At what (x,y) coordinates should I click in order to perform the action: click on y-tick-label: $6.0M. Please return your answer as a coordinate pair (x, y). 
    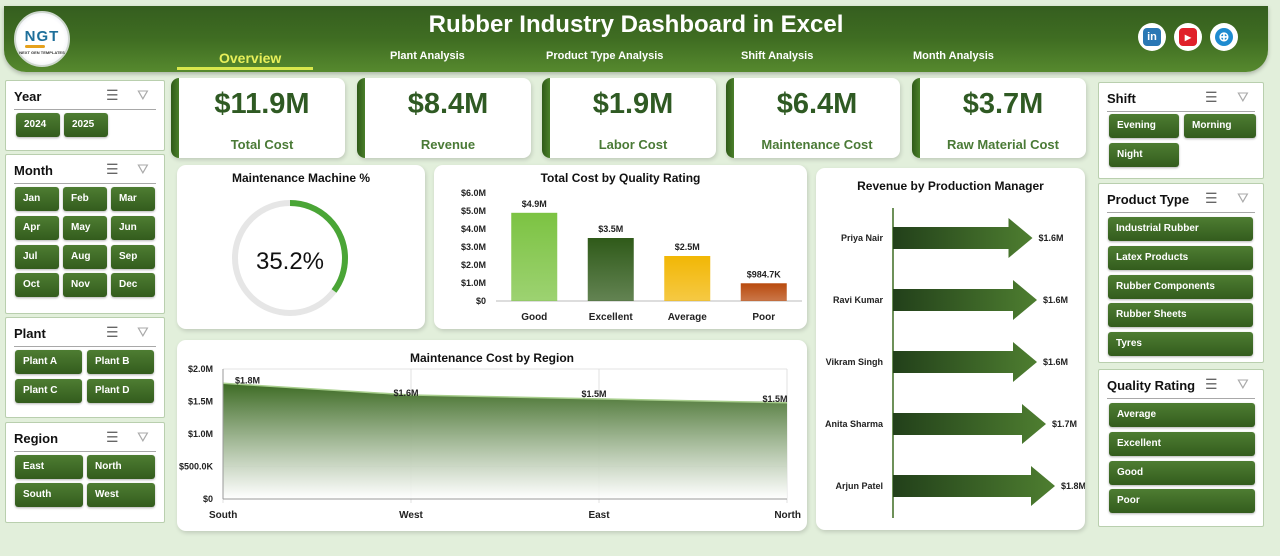
    Looking at the image, I should click on (473, 193).